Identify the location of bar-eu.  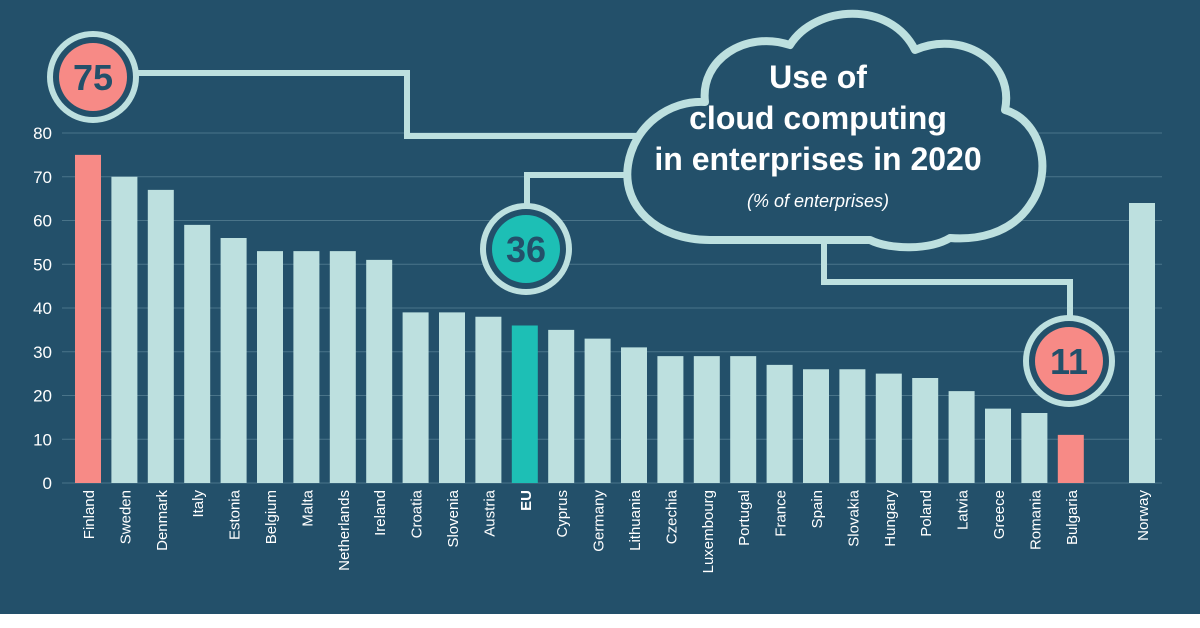
(524, 404).